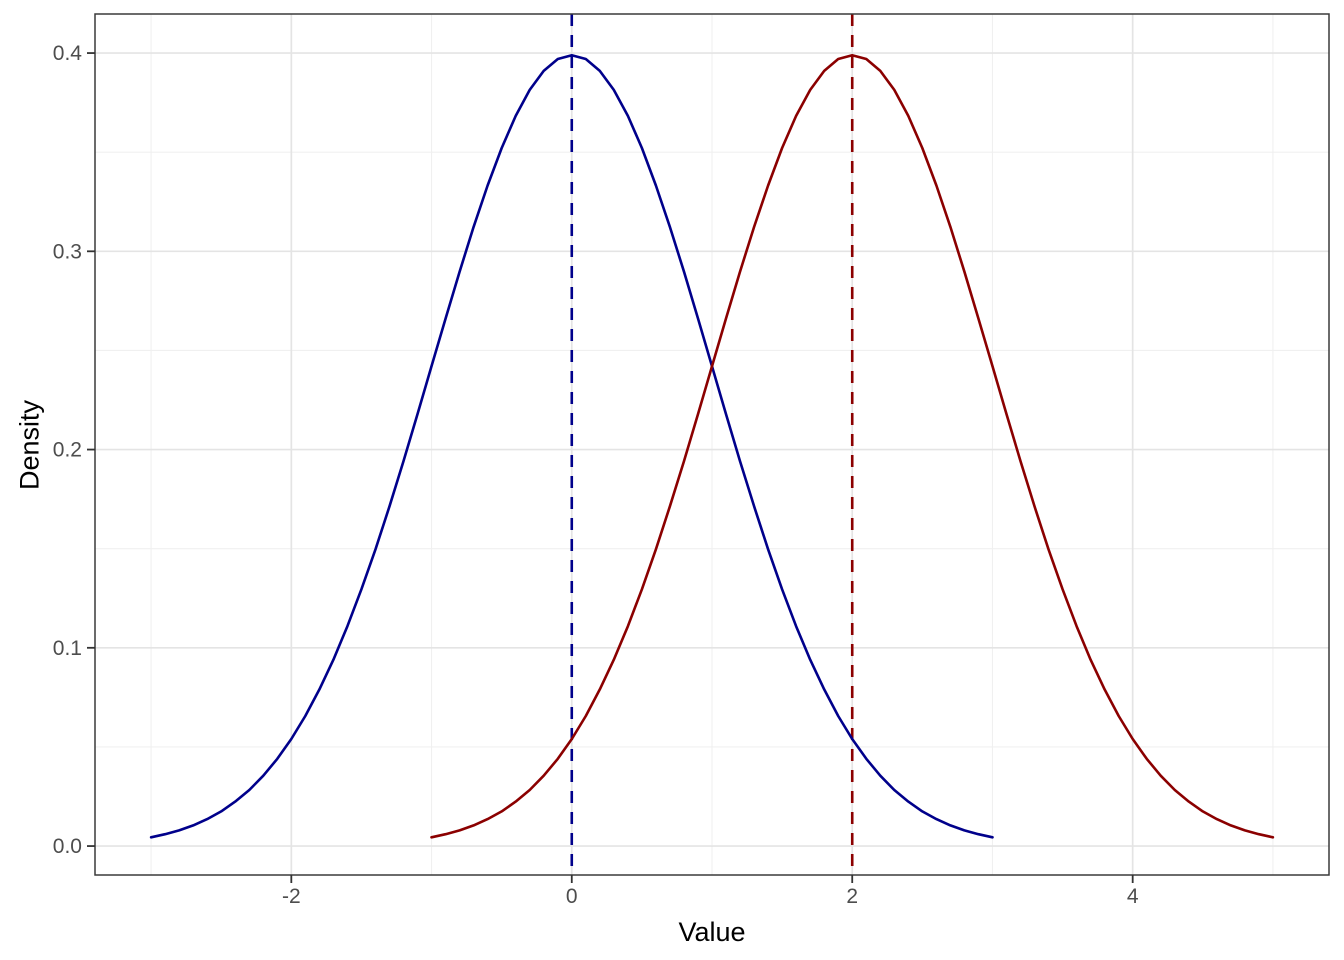  Describe the element at coordinates (852, 896) in the screenshot. I see `x-tick-label: 2` at that location.